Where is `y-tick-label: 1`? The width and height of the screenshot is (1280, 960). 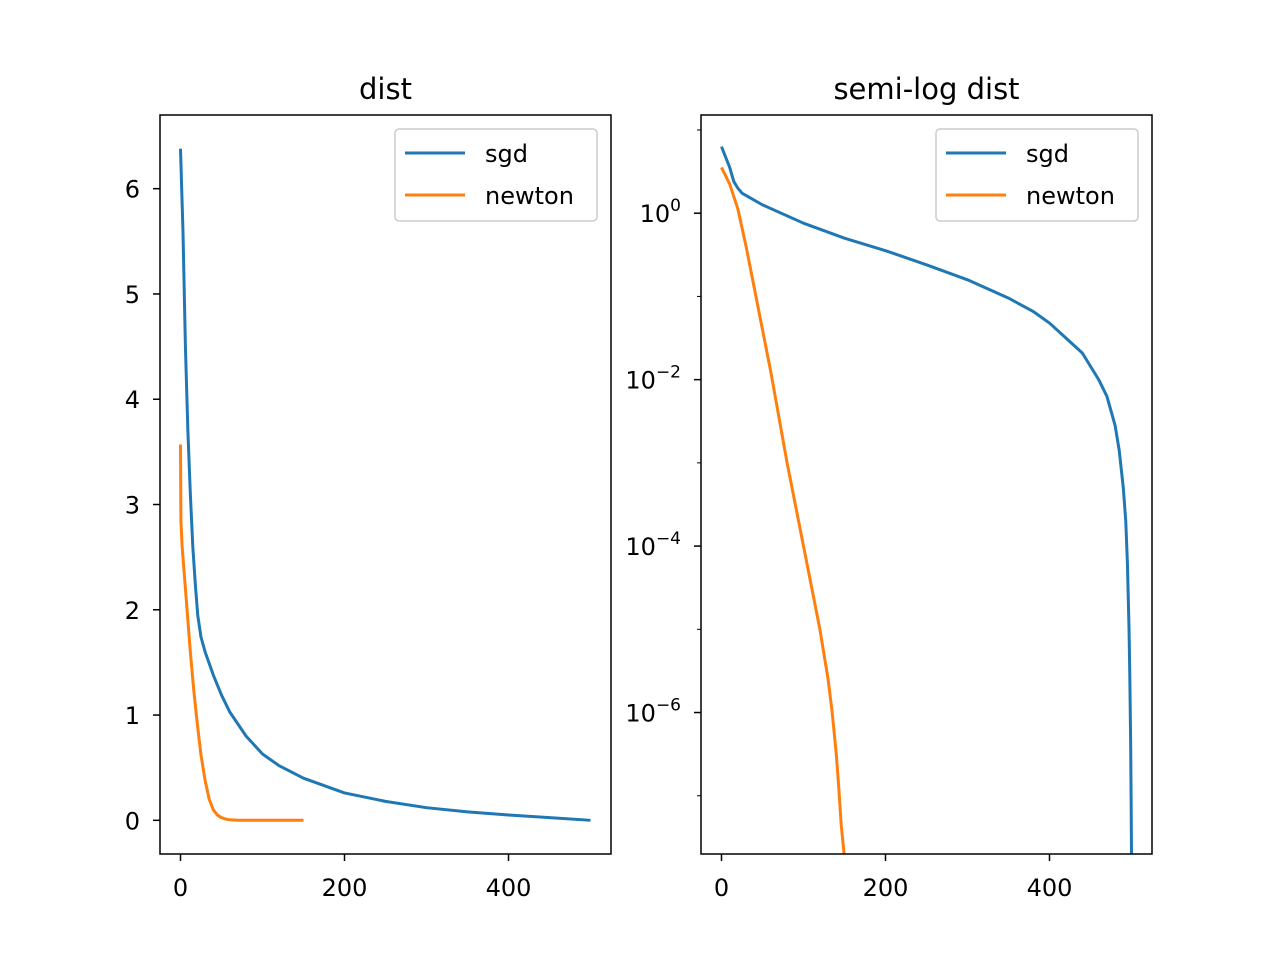 y-tick-label: 1 is located at coordinates (132, 716).